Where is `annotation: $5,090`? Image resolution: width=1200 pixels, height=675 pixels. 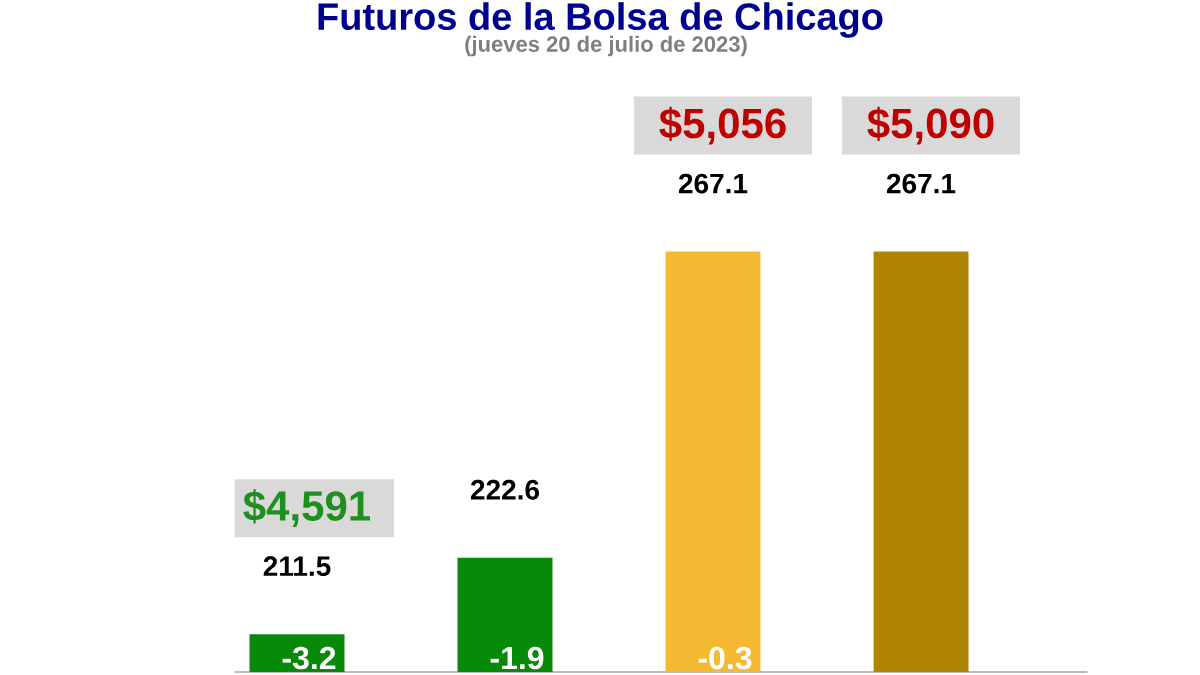
annotation: $5,090 is located at coordinates (930, 125).